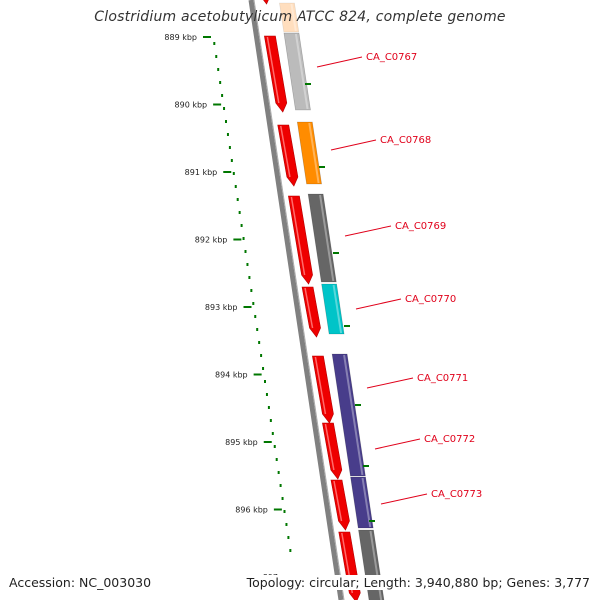 This screenshot has height=600, width=600. I want to click on gene-label-ca-c0768: CA_C0768, so click(375, 151).